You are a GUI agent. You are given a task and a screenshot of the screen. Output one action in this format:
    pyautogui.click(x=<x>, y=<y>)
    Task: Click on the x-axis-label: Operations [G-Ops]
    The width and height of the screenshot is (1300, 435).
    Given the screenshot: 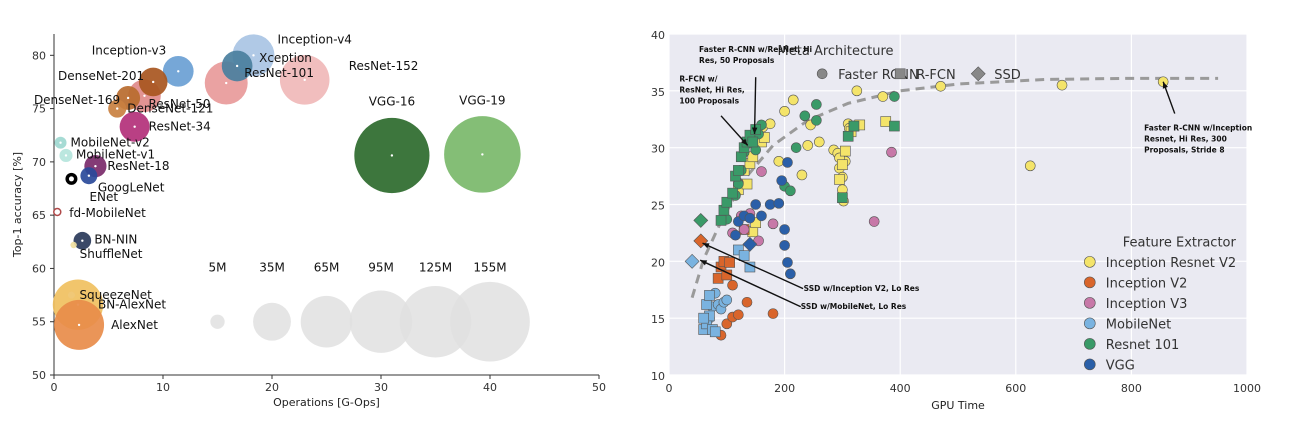 What is the action you would take?
    pyautogui.click(x=326, y=402)
    